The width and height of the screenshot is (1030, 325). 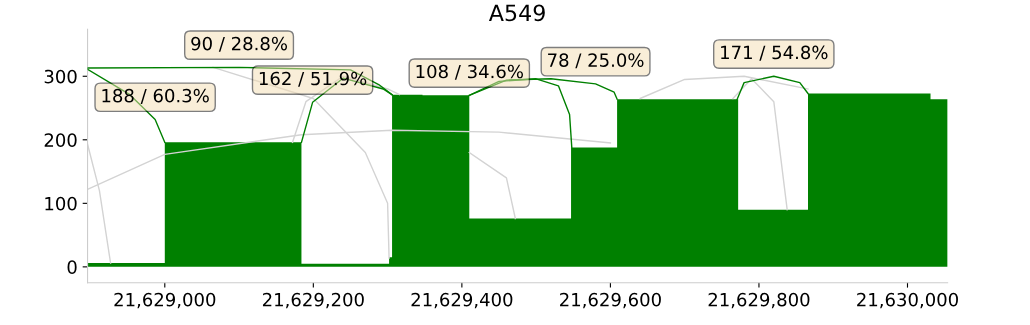 What do you see at coordinates (596, 61) in the screenshot?
I see `annotation: 78 / 25.0%` at bounding box center [596, 61].